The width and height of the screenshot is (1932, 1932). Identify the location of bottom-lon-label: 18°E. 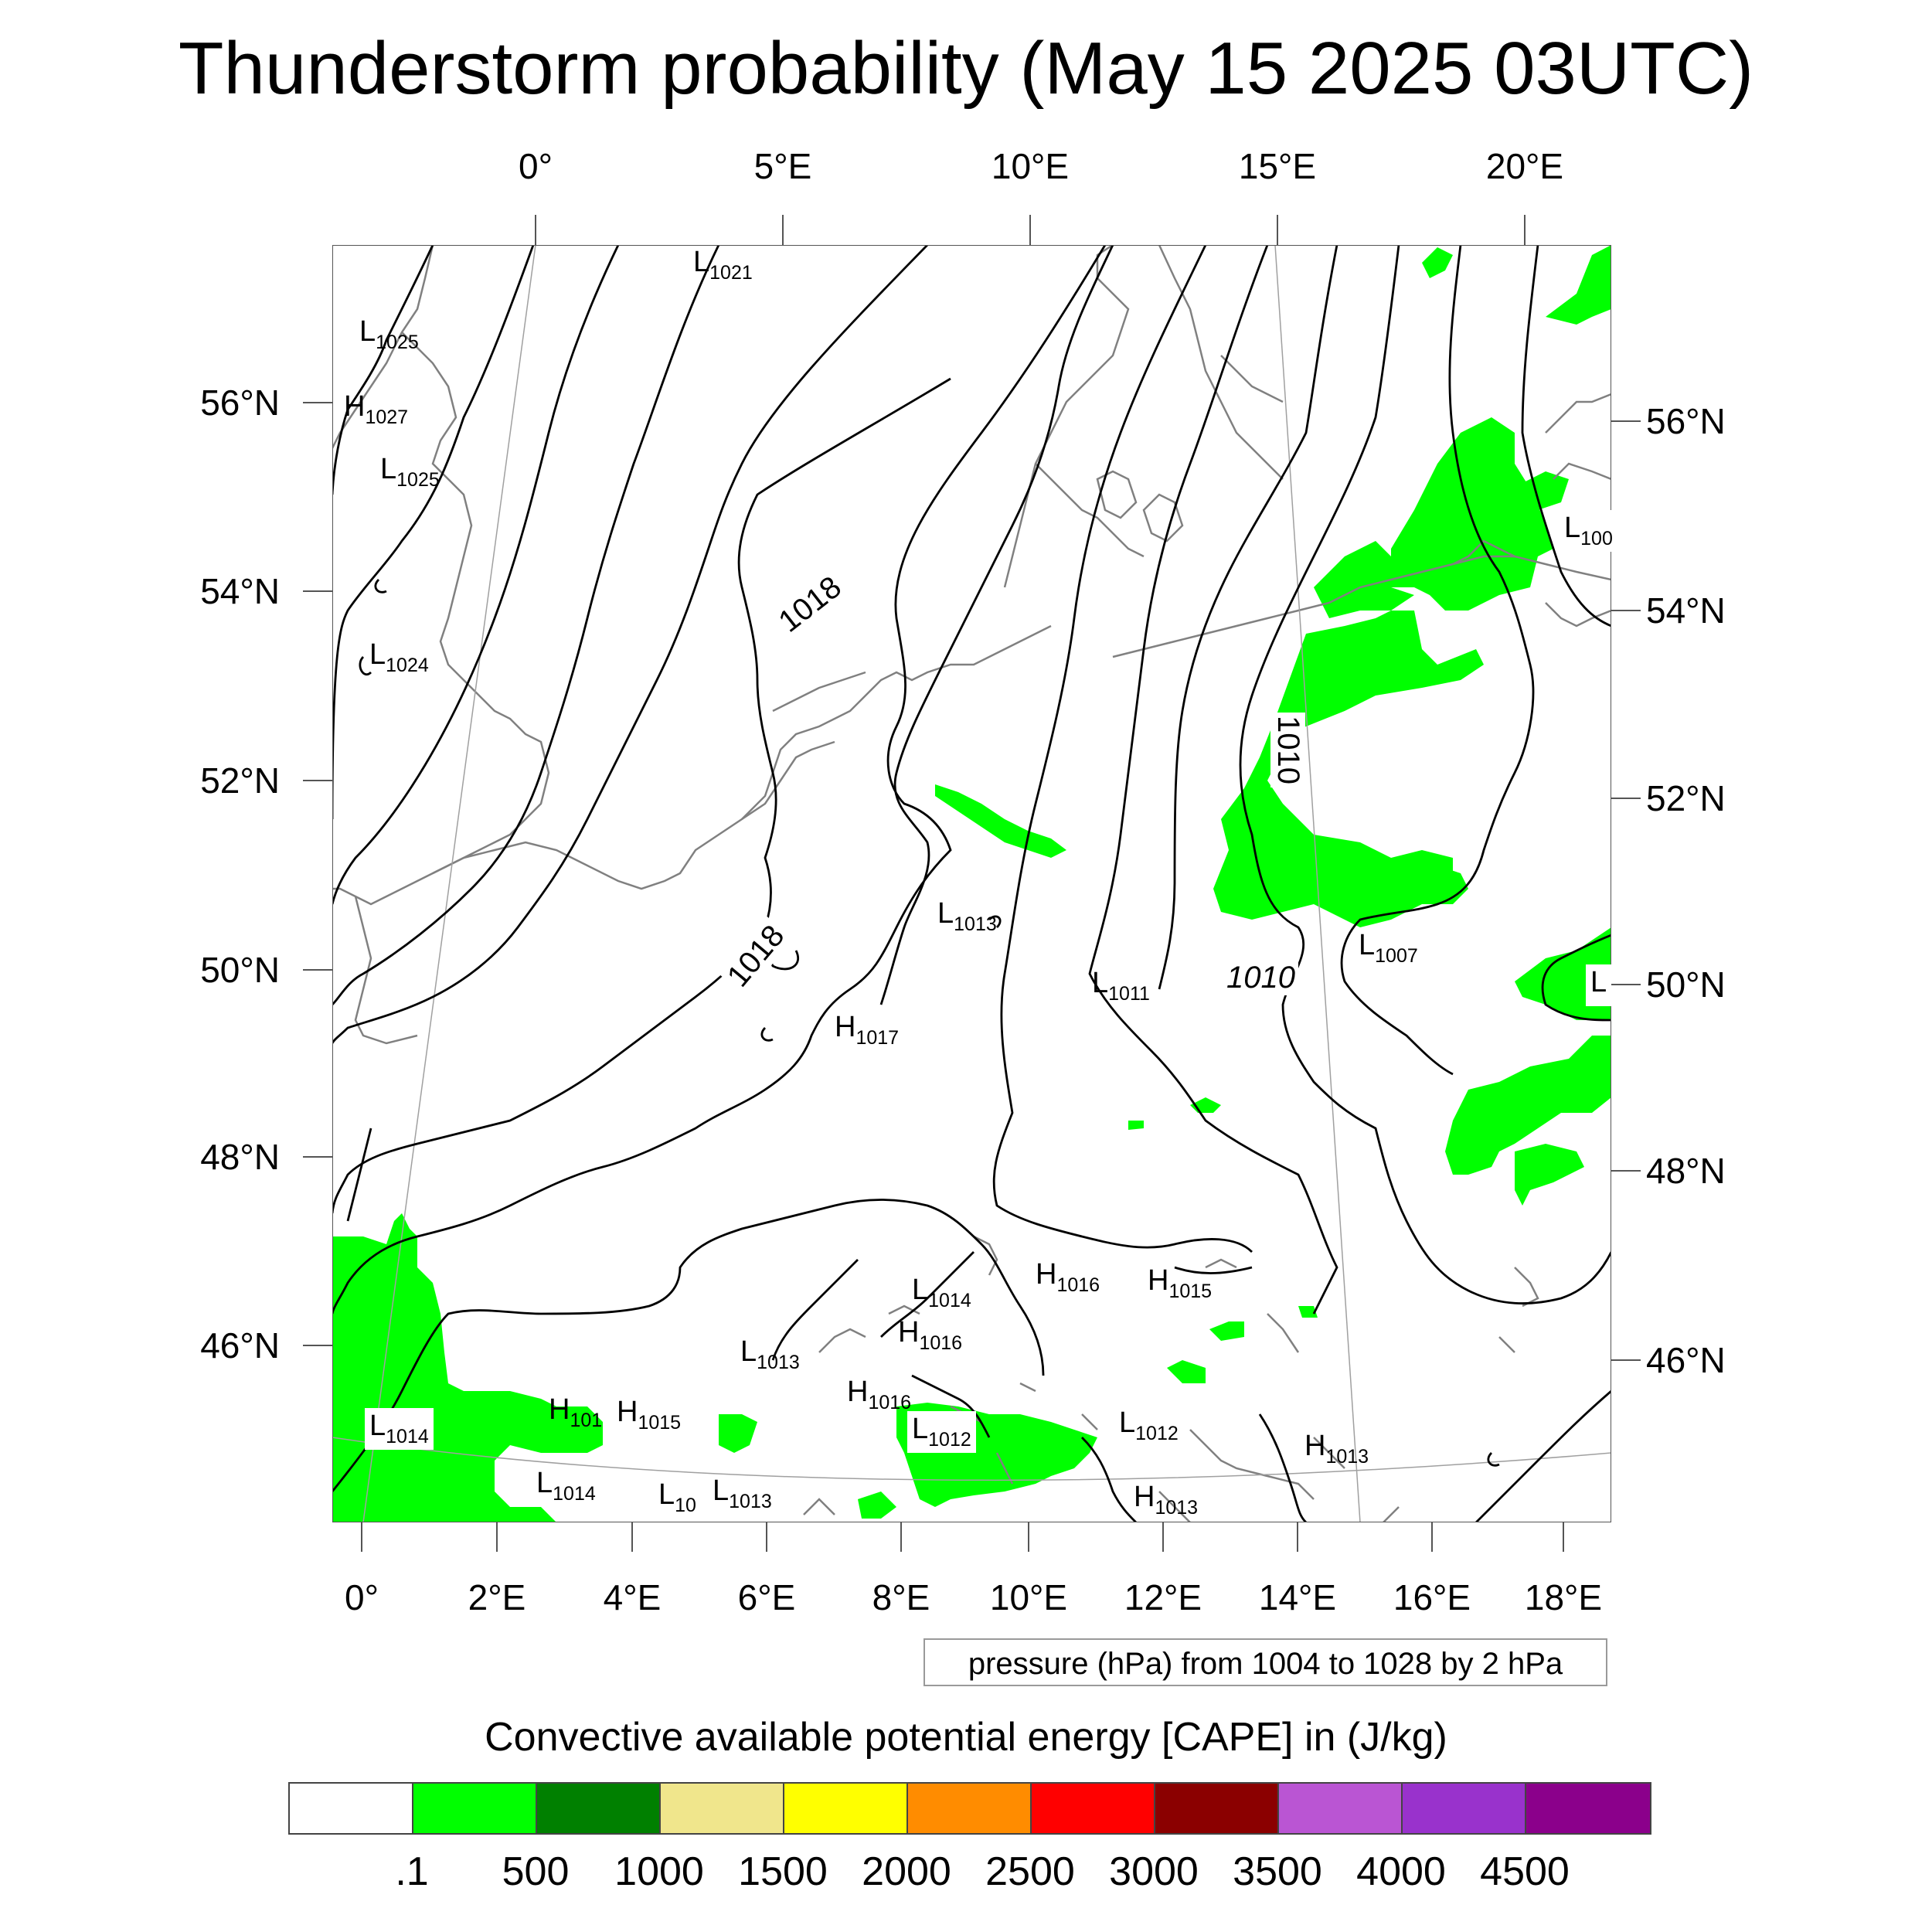
(1563, 1597).